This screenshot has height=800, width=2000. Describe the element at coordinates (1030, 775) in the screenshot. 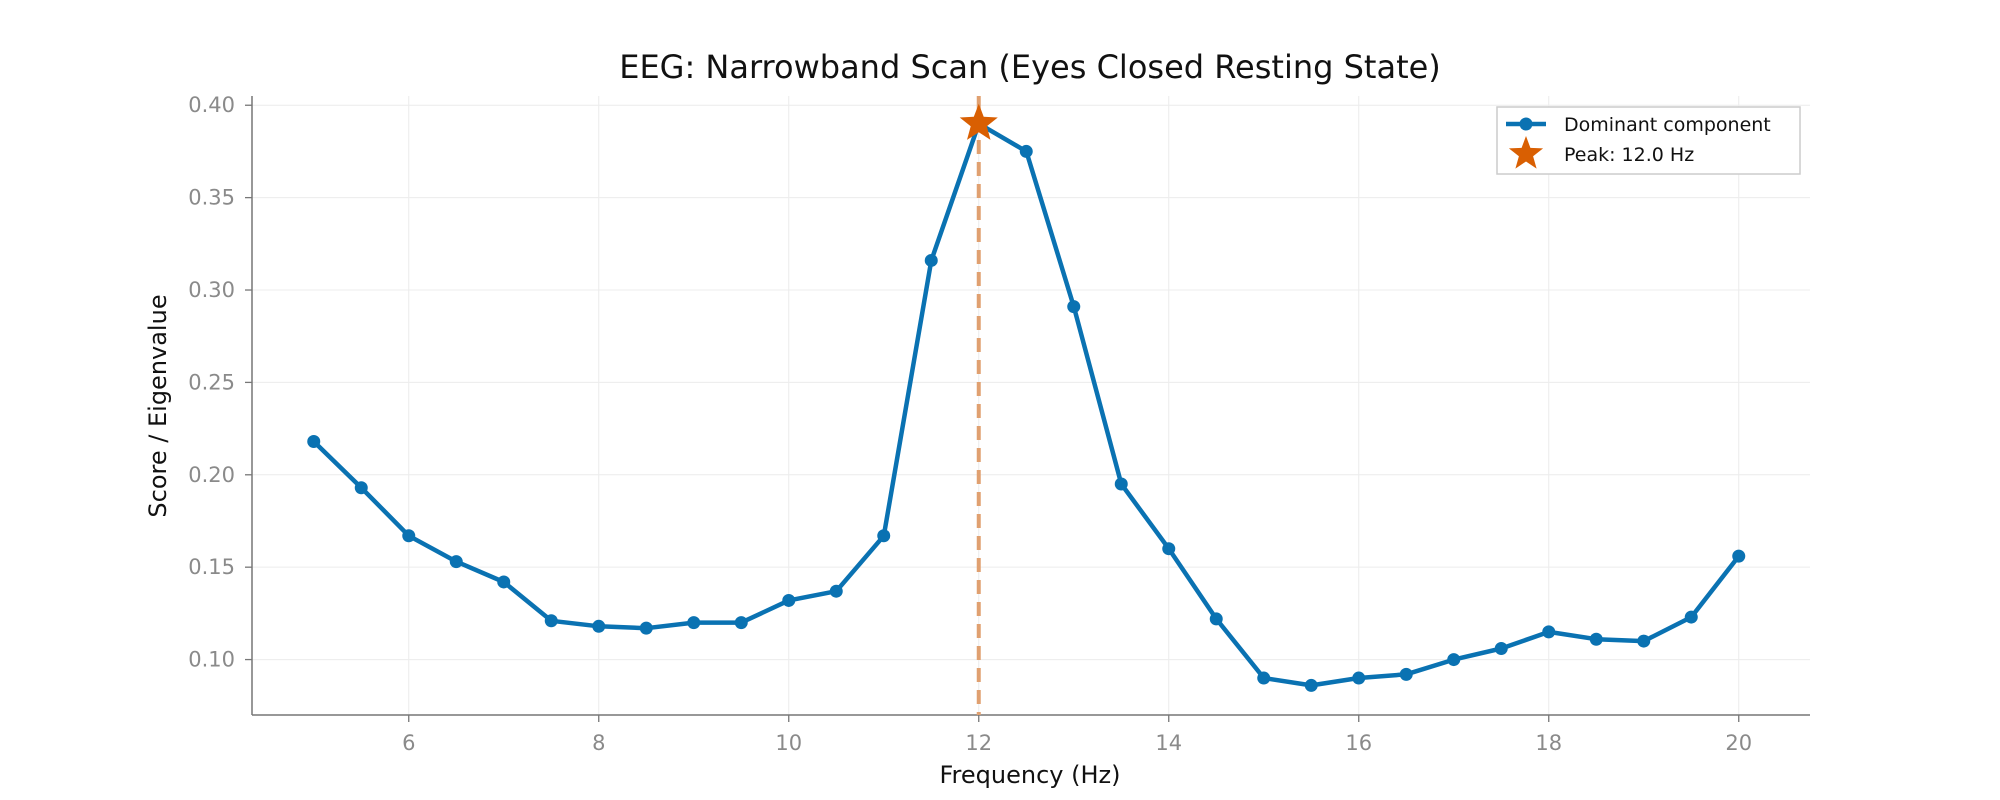

I see `x-axis-title: Frequency (Hz)` at that location.